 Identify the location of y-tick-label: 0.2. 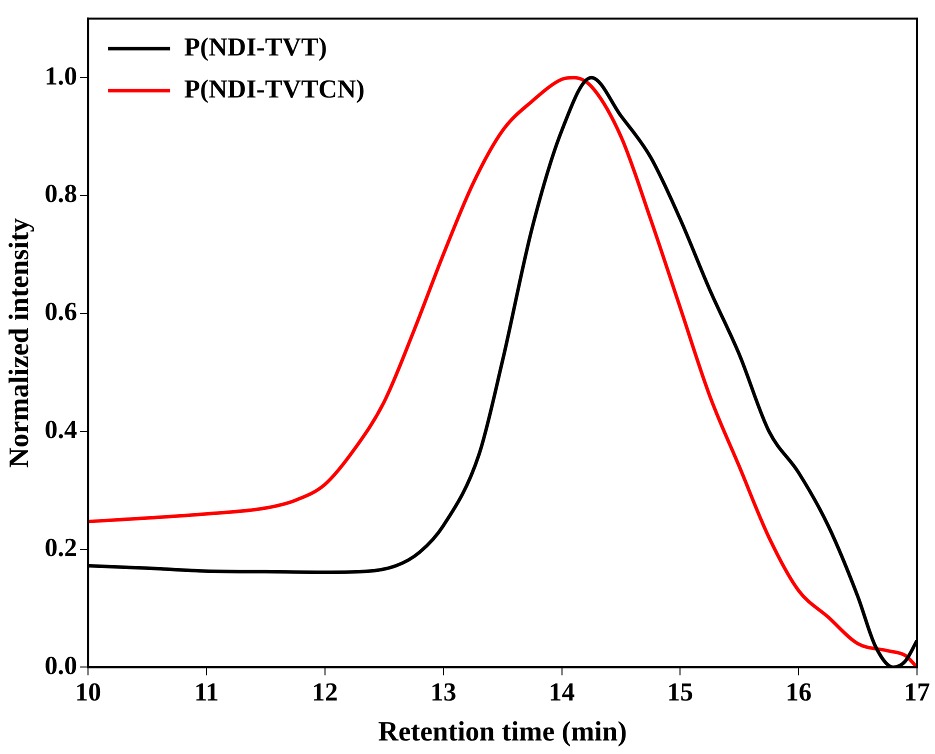
(61, 547).